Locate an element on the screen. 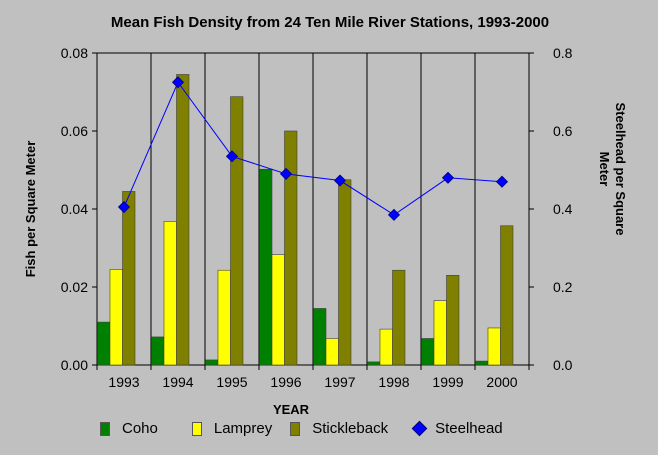 Image resolution: width=658 pixels, height=455 pixels. y-tick-label: 0.00 is located at coordinates (74, 365).